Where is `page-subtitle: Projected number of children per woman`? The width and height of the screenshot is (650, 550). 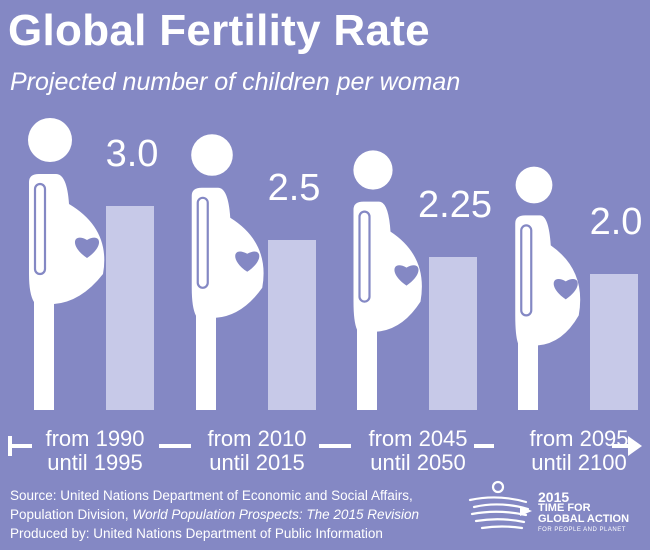
page-subtitle: Projected number of children per woman is located at coordinates (235, 82).